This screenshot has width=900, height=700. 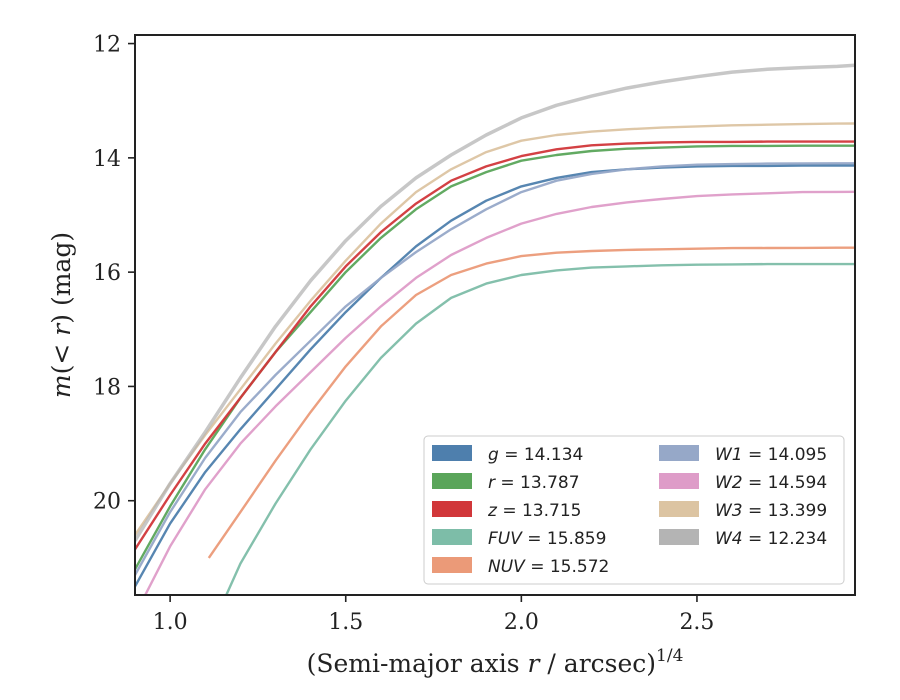 What do you see at coordinates (107, 387) in the screenshot?
I see `y-tick-label: 18` at bounding box center [107, 387].